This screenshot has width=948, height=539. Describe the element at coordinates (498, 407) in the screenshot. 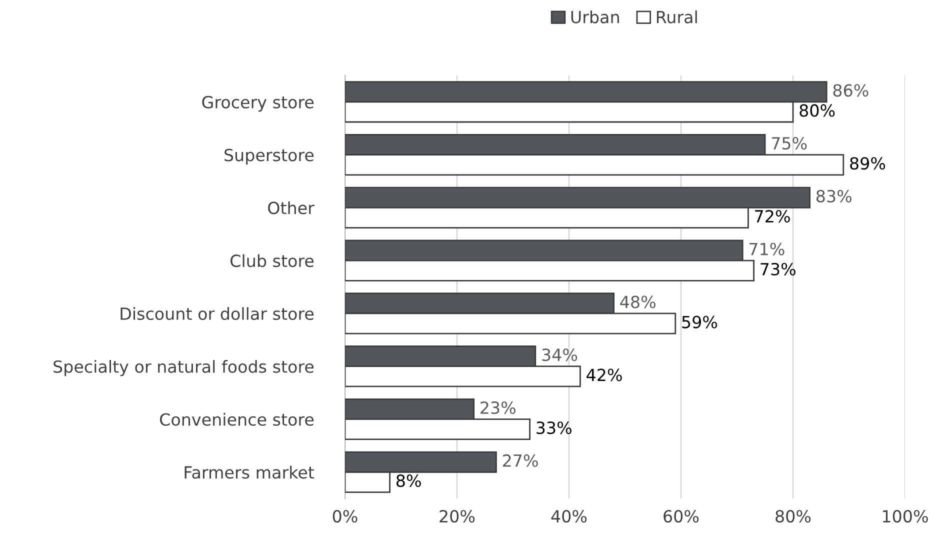

I see `data-label: 23%` at that location.